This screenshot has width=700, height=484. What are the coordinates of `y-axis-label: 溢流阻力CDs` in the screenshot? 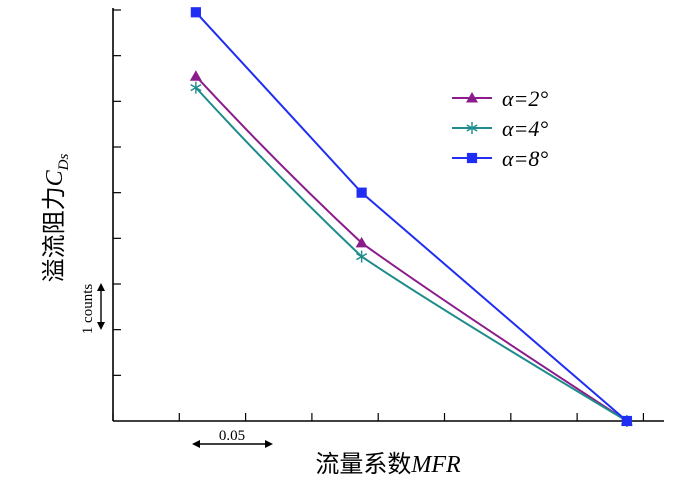 It's located at (56, 217).